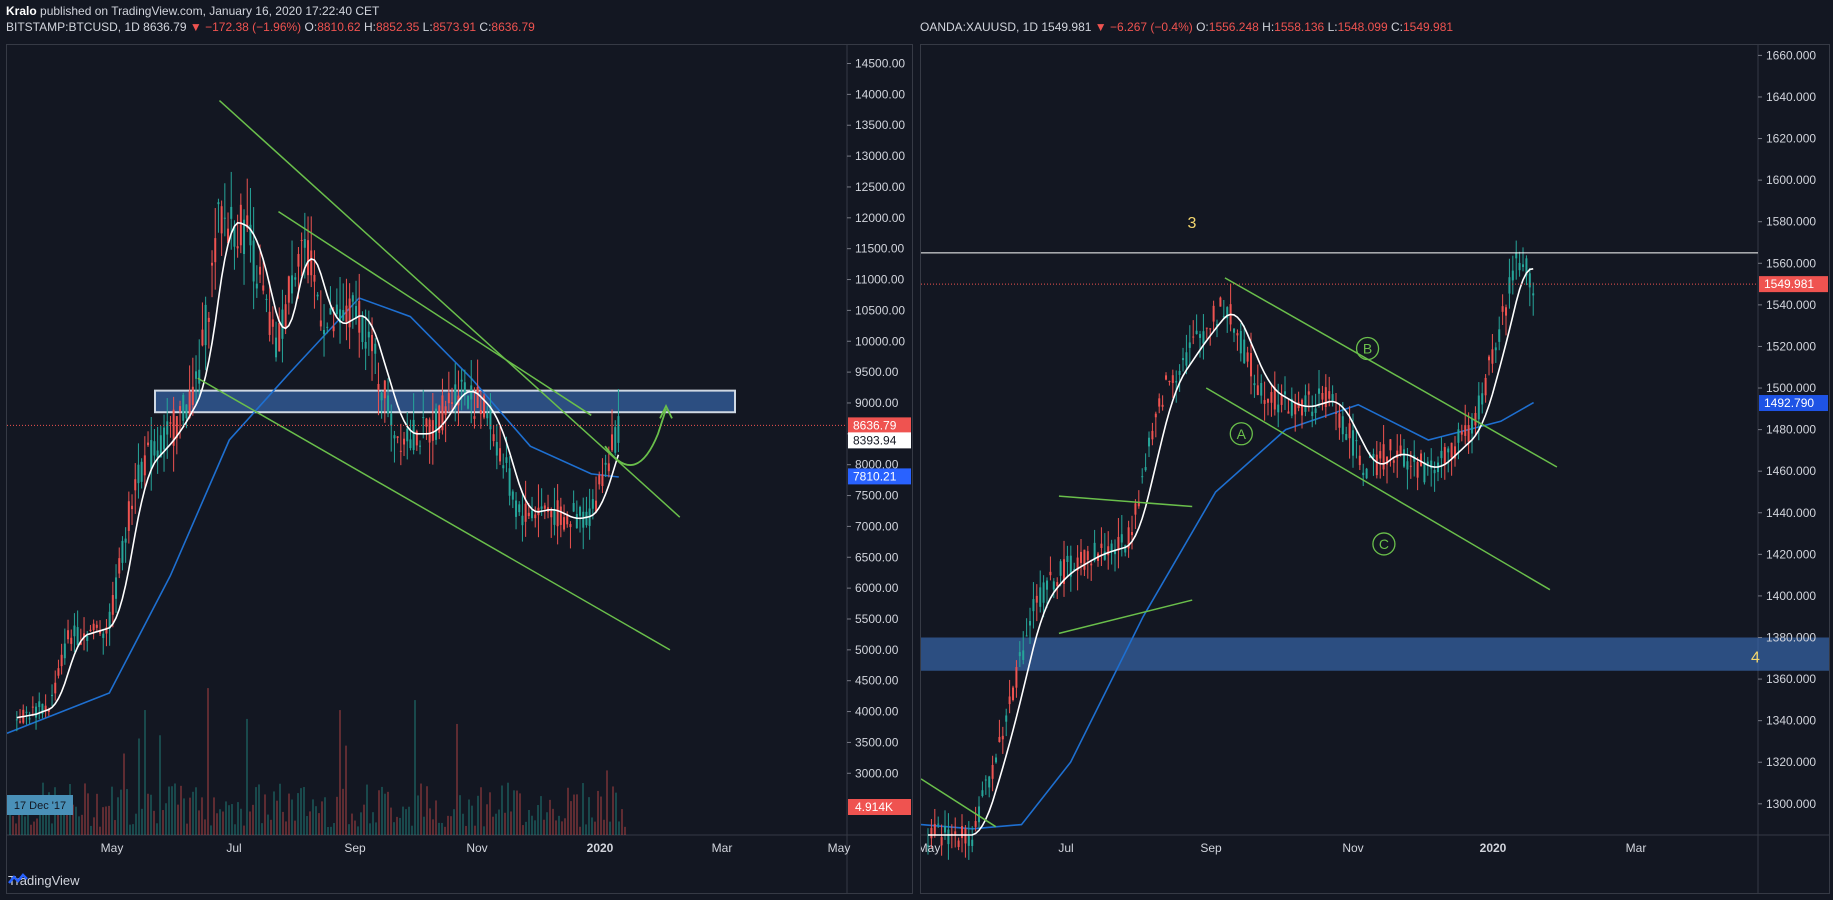 Image resolution: width=1833 pixels, height=900 pixels. Describe the element at coordinates (877, 650) in the screenshot. I see `y-tick-label: 5000.00` at that location.